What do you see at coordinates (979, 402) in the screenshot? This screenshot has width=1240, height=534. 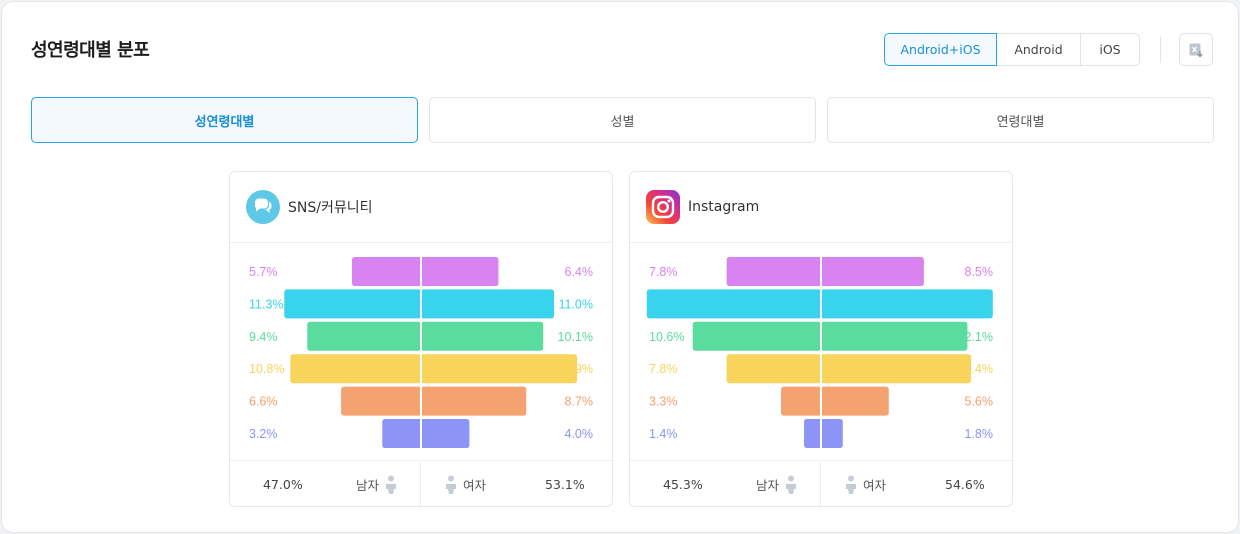 I see `female-value-label: 5.6%` at bounding box center [979, 402].